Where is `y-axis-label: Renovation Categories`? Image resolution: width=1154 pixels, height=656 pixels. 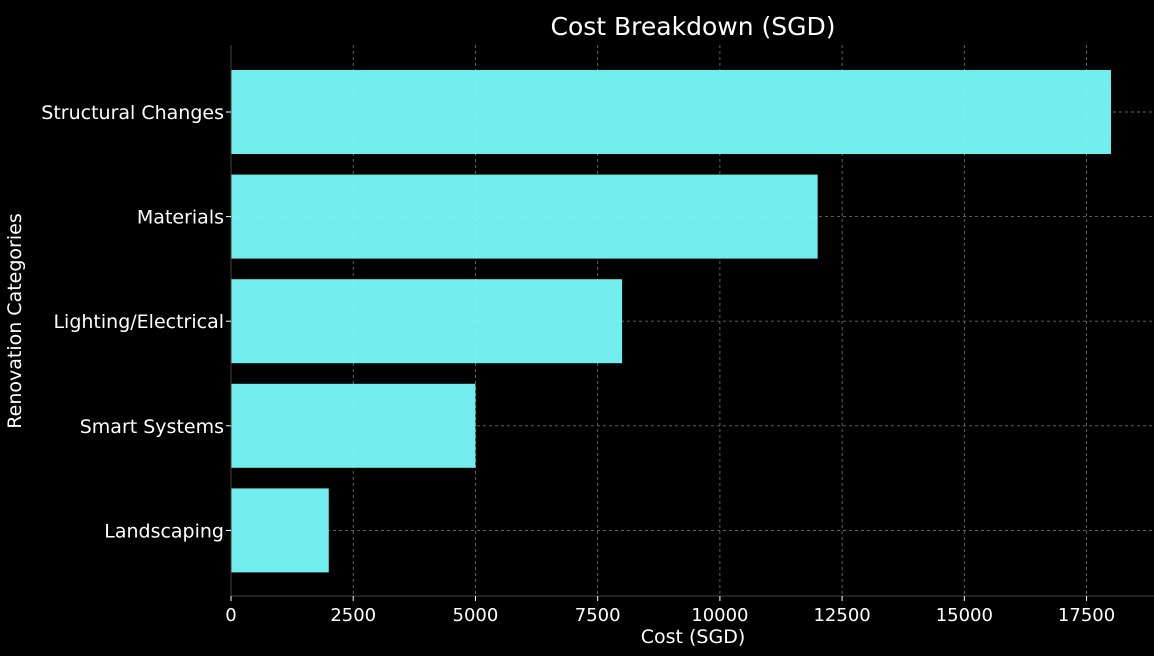
y-axis-label: Renovation Categories is located at coordinates (15, 320).